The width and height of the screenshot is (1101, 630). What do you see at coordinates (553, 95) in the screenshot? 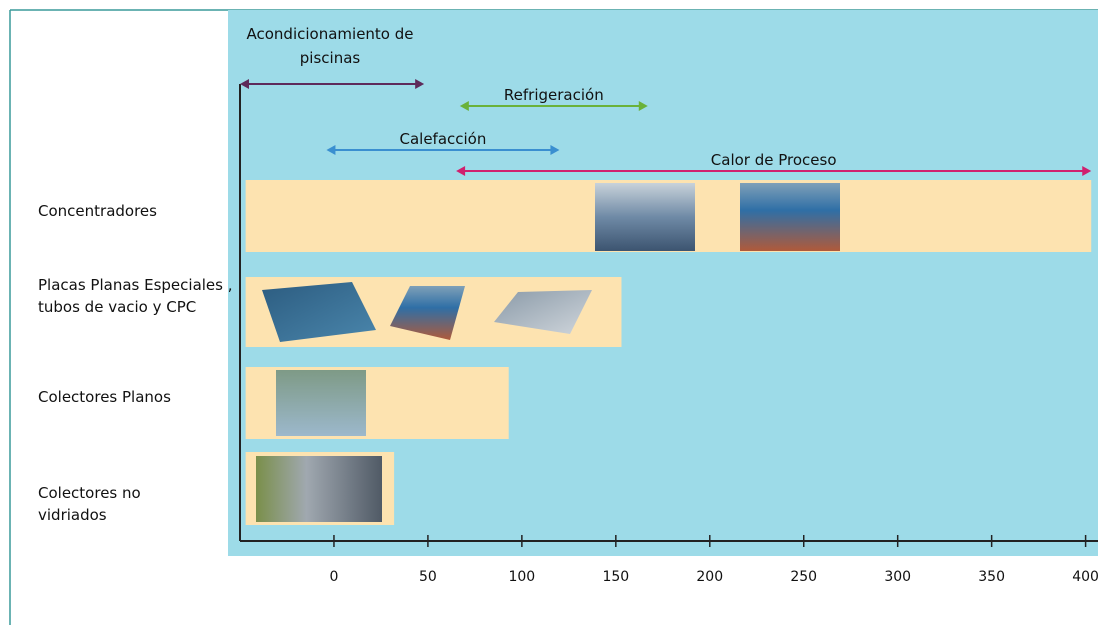
I see `arrow-label: Refrigeración` at bounding box center [553, 95].